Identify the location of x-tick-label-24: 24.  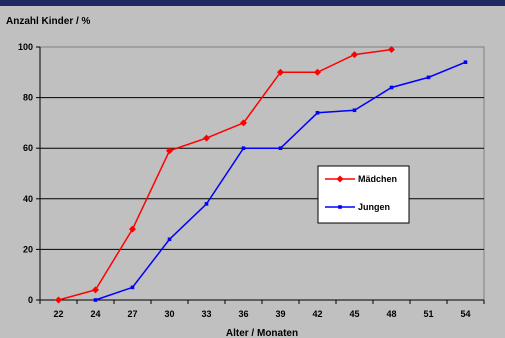
(95, 314).